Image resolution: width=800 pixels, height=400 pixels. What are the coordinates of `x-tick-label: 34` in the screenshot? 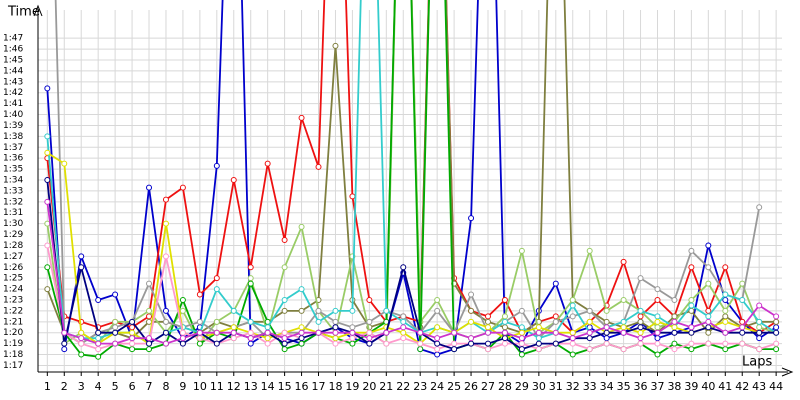 It's located at (607, 386).